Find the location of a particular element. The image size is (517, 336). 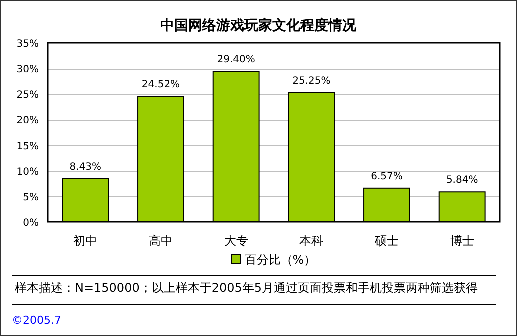

legend-label: 百分比（%） is located at coordinates (280, 260).